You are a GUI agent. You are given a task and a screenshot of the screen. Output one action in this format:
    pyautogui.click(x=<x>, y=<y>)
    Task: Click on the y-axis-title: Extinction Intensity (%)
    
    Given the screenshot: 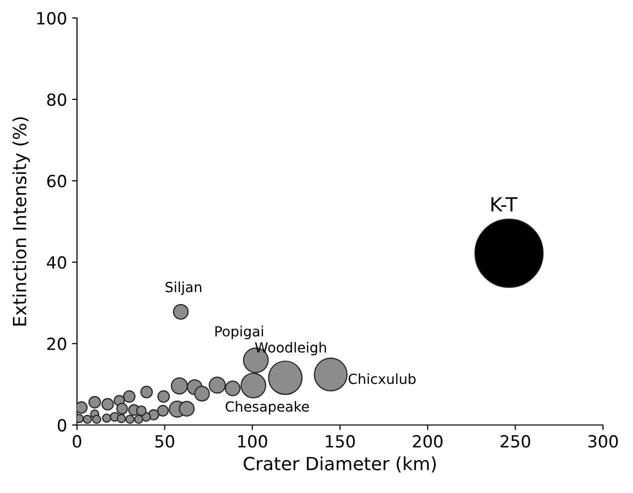 What is the action you would take?
    pyautogui.click(x=21, y=221)
    